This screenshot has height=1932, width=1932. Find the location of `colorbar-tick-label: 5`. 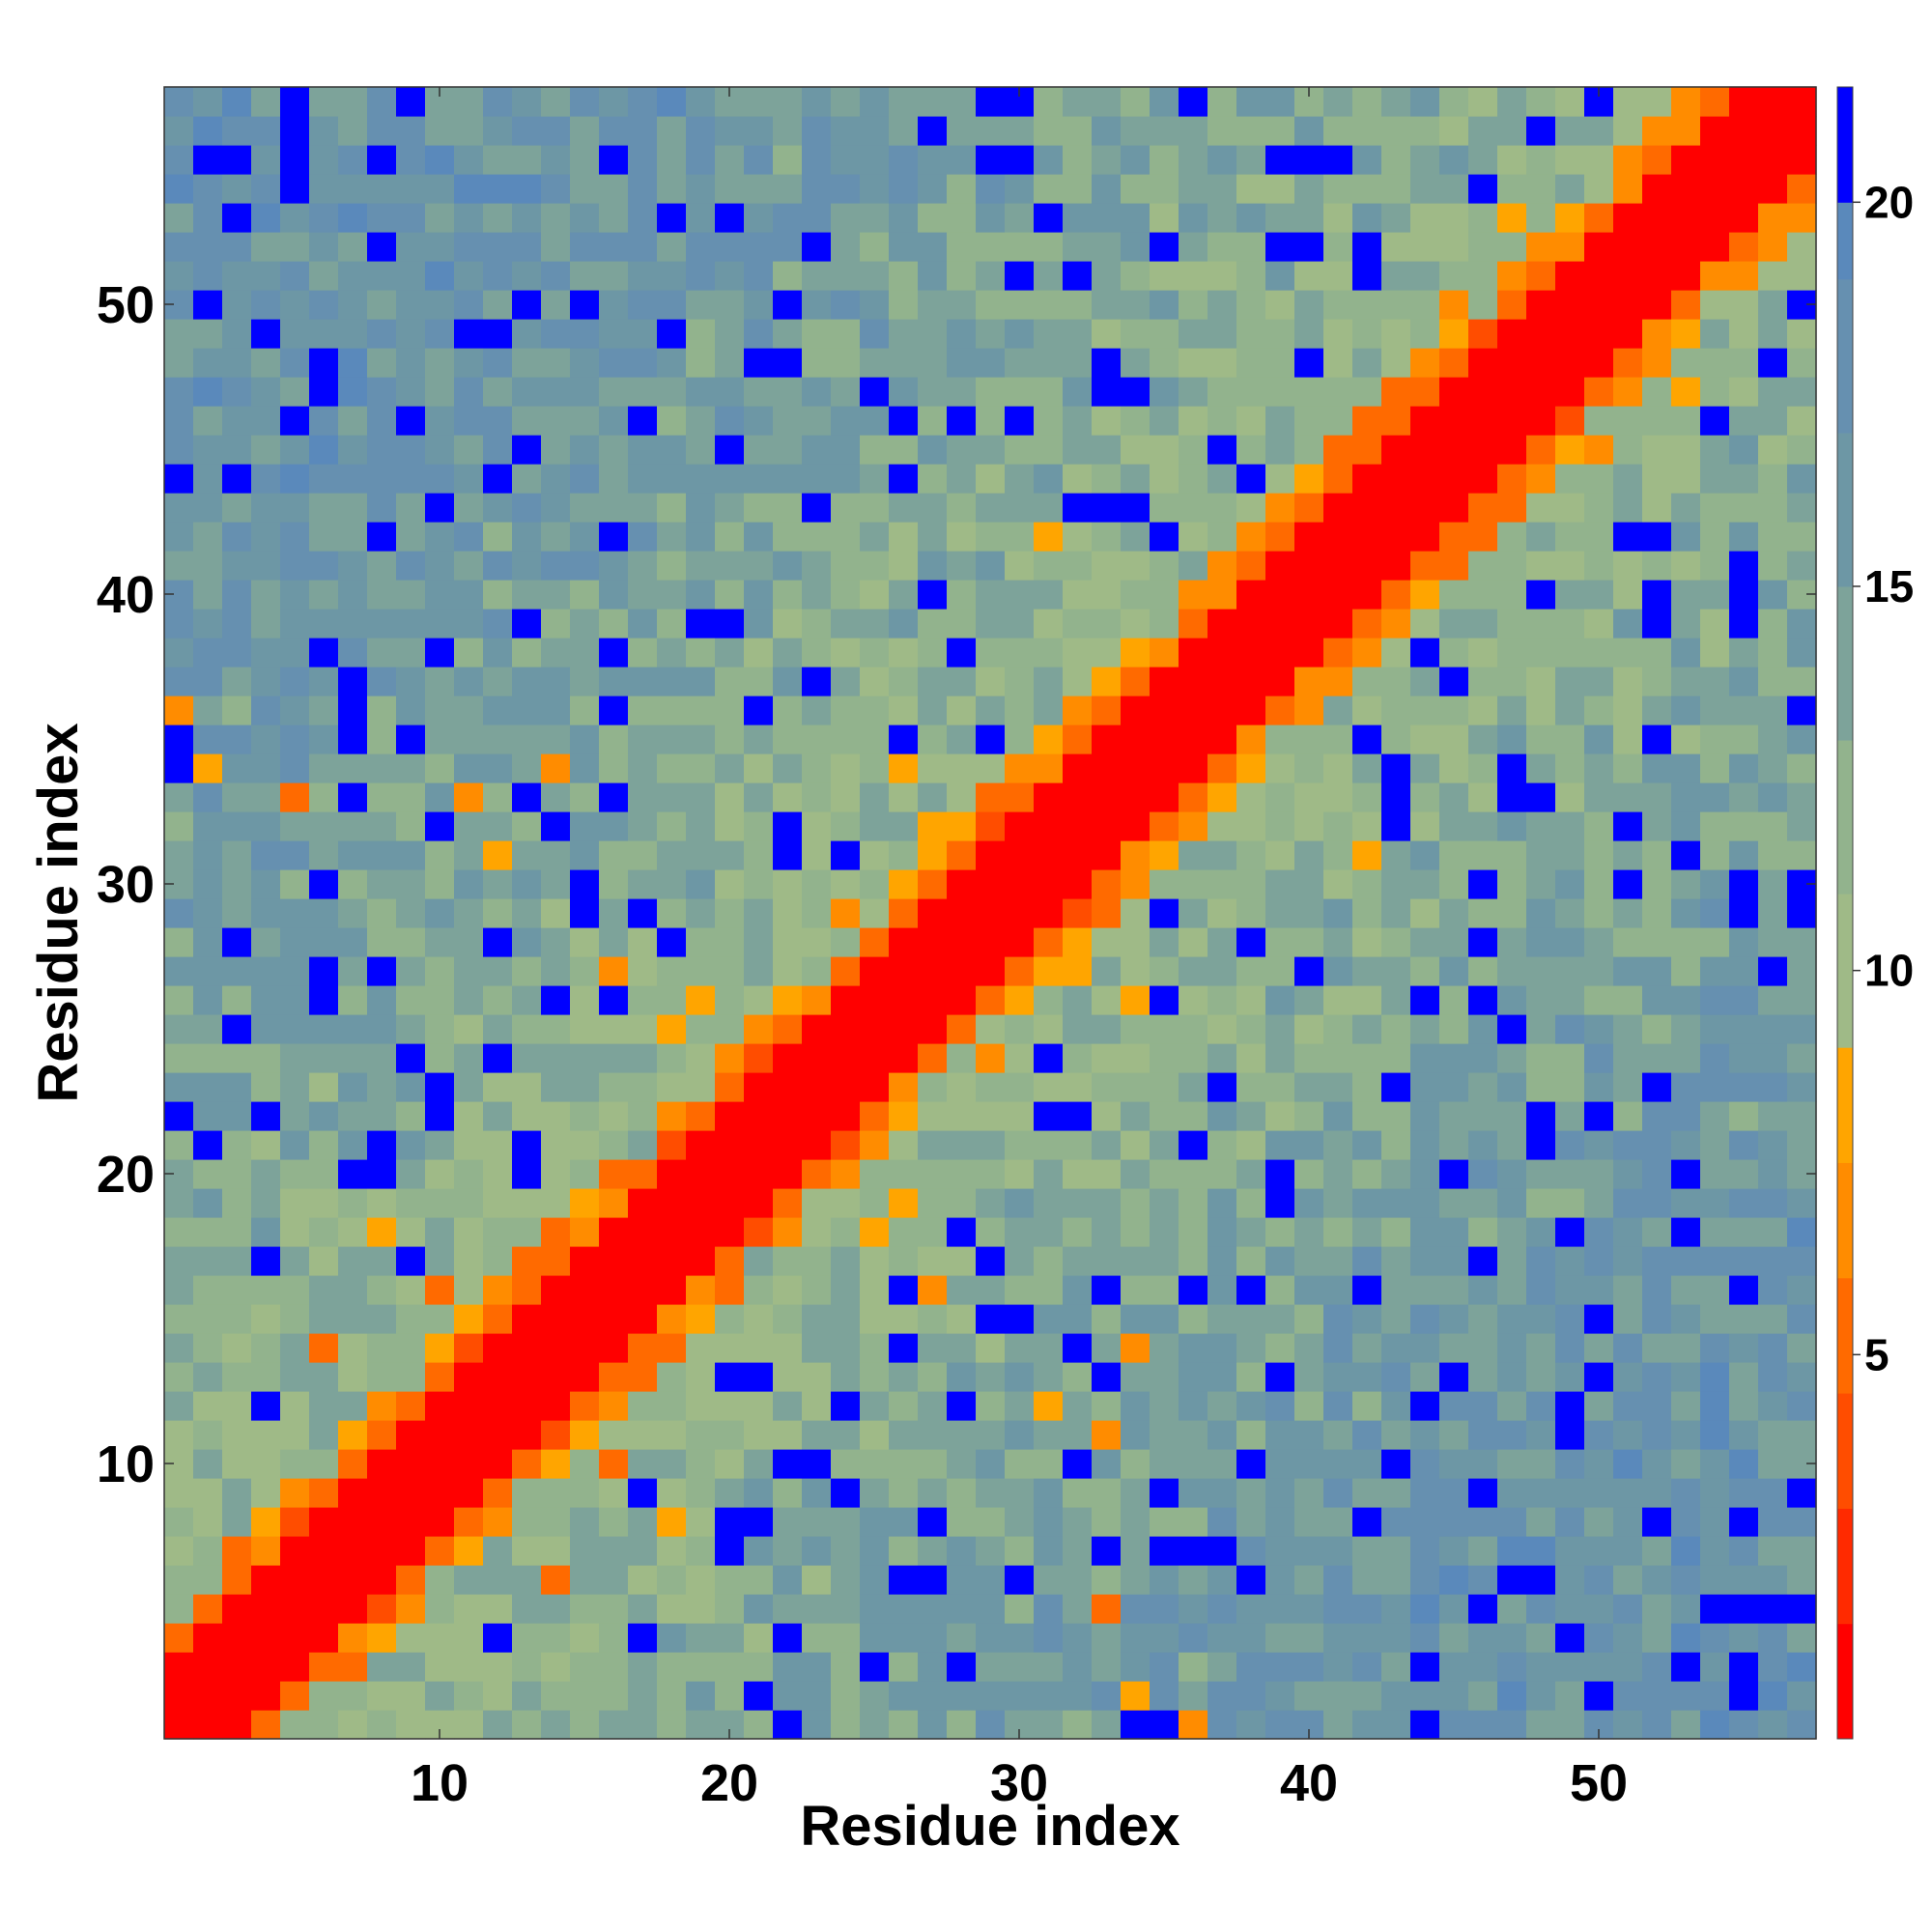

colorbar-tick-label: 5 is located at coordinates (1876, 1354).